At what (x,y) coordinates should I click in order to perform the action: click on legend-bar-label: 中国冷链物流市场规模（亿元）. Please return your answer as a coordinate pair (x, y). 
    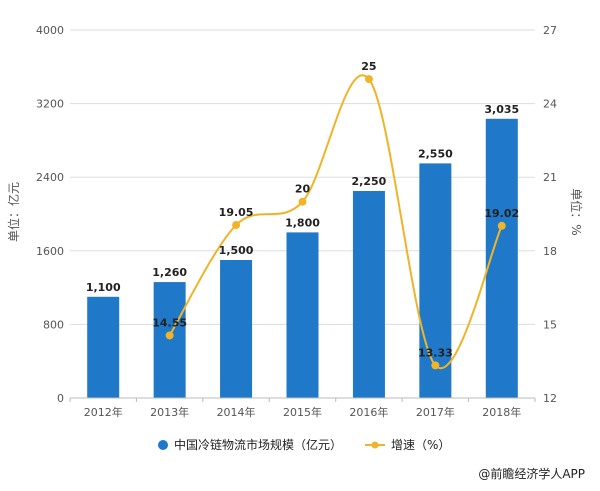
    Looking at the image, I should click on (258, 444).